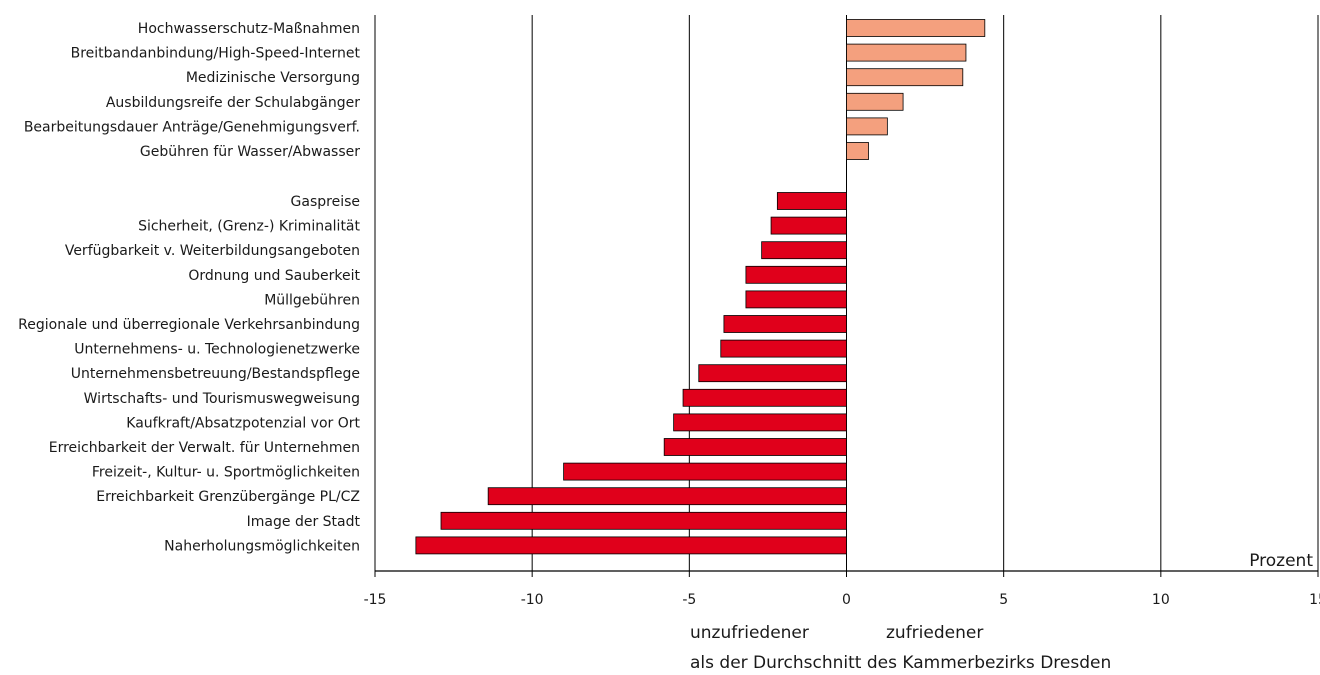  What do you see at coordinates (273, 78) in the screenshot?
I see `category-label: Medizinische Versorgung` at bounding box center [273, 78].